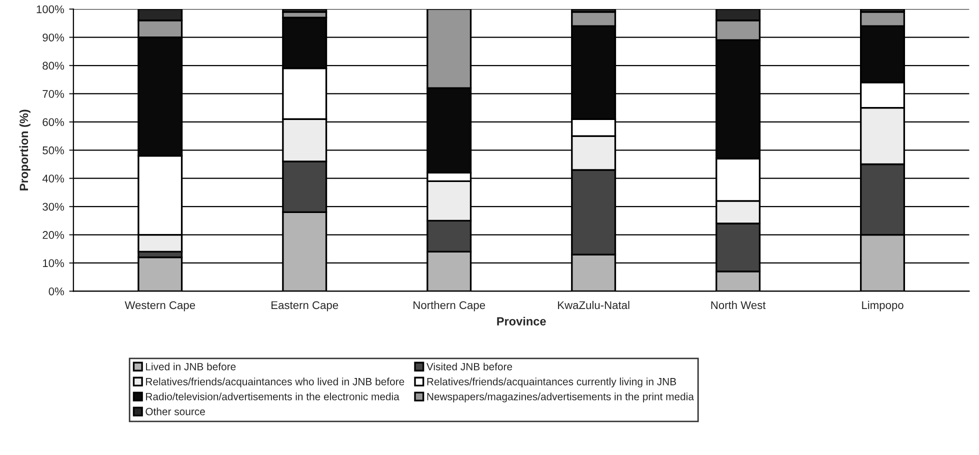 The width and height of the screenshot is (979, 455). I want to click on legend-label: Visited JNB before, so click(469, 366).